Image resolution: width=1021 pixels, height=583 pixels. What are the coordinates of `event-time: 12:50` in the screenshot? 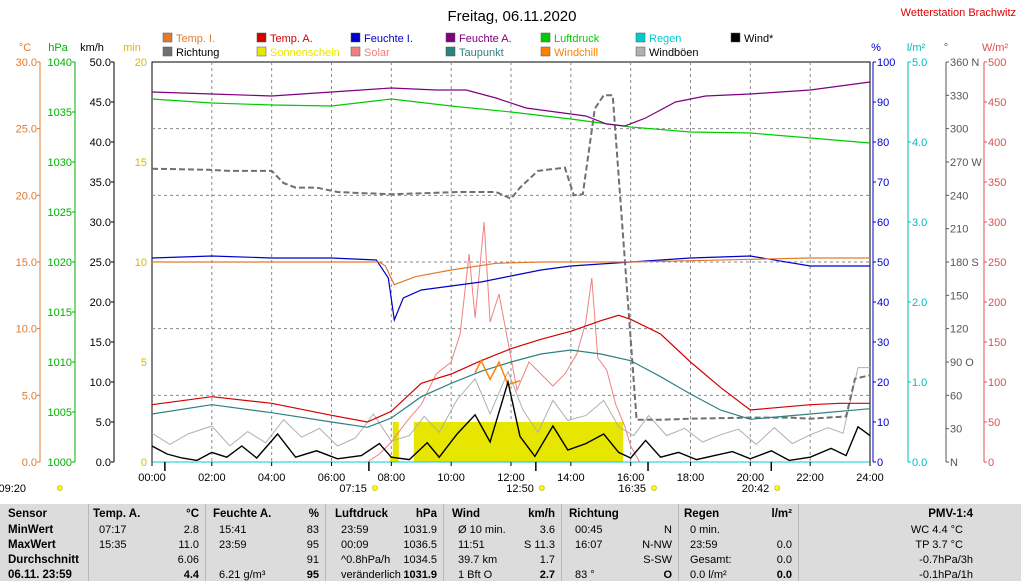 It's located at (520, 489).